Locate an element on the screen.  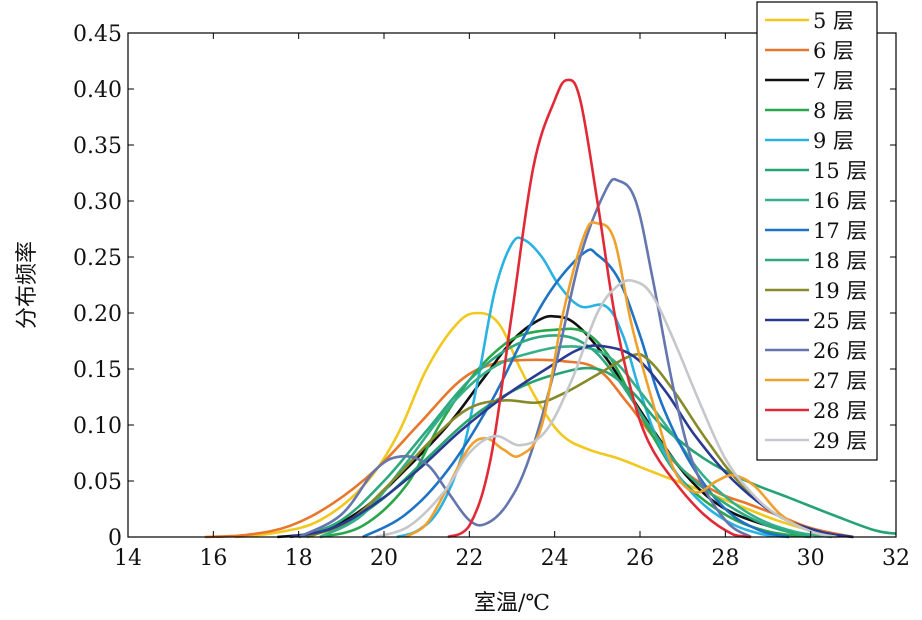
legend-entry-label: 18 层 is located at coordinates (840, 261).